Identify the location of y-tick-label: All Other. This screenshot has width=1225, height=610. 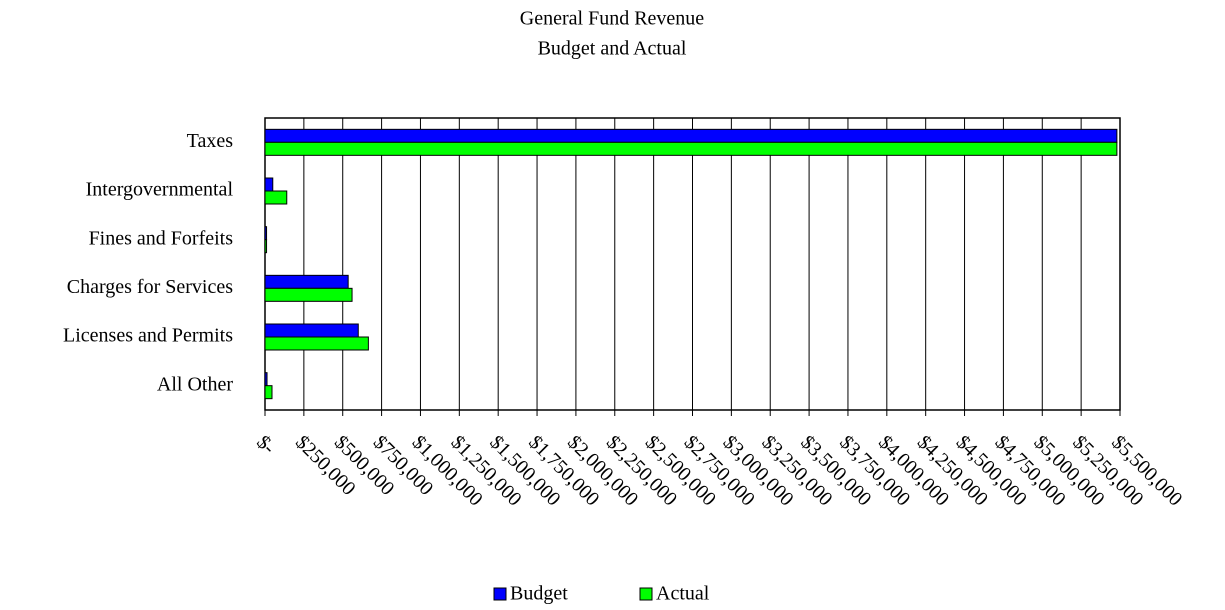
(195, 384).